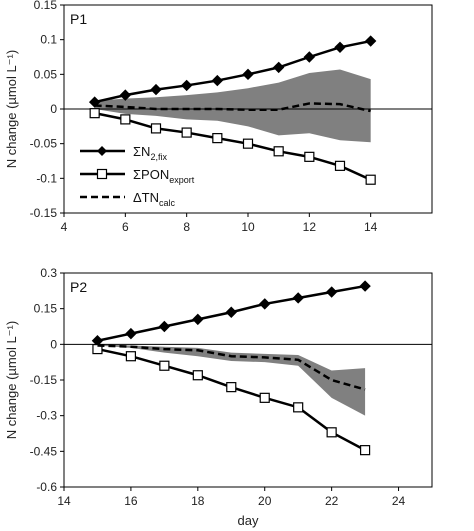  What do you see at coordinates (146, 197) in the screenshot?
I see `legend-label-base: ΔTN` at bounding box center [146, 197].